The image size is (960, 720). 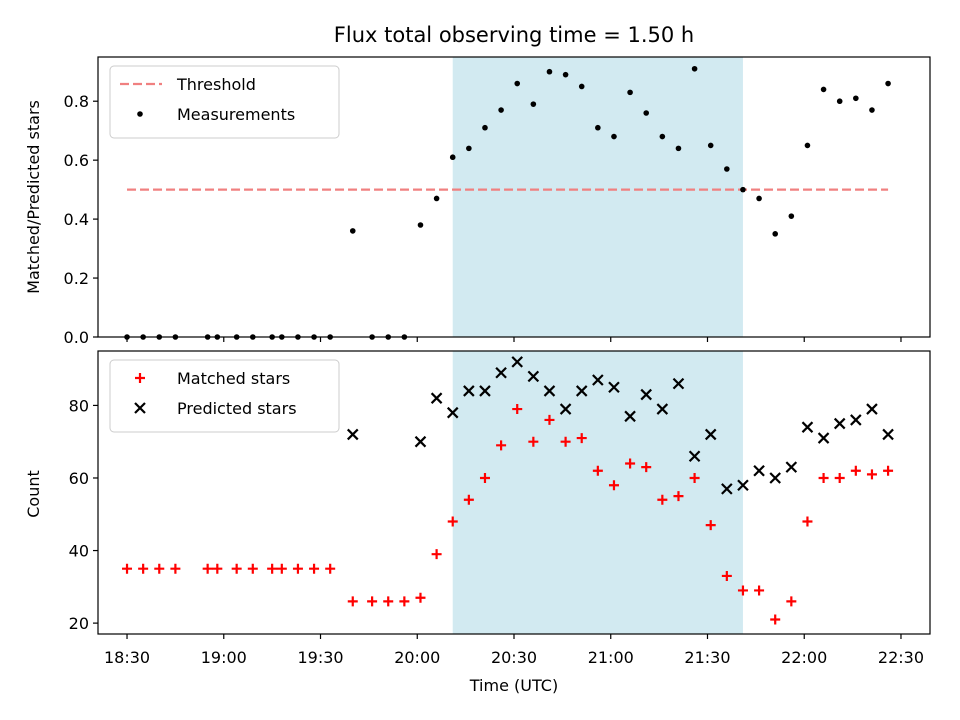 I want to click on legend-label: Matched stars, so click(x=233, y=378).